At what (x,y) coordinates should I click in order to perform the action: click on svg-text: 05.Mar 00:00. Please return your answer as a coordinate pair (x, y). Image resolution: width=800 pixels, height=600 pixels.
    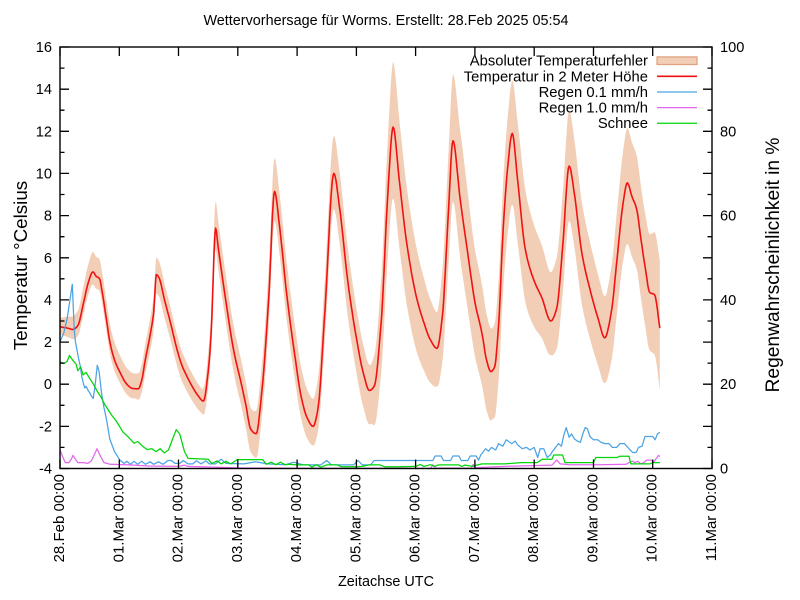
    Looking at the image, I should click on (355, 518).